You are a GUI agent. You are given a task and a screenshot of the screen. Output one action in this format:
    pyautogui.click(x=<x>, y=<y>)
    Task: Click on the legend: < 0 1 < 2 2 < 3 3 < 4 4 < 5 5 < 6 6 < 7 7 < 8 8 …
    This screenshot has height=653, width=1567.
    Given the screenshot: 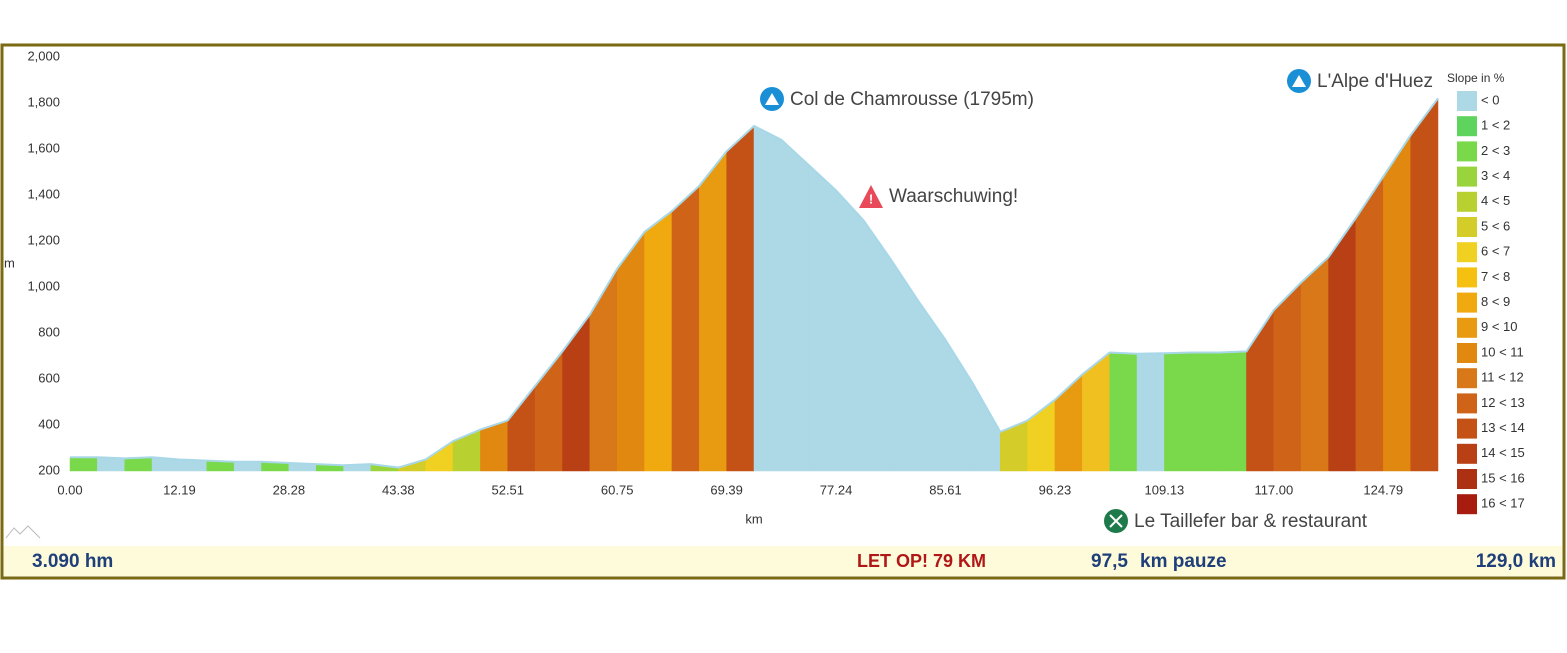 What is the action you would take?
    pyautogui.click(x=1491, y=303)
    